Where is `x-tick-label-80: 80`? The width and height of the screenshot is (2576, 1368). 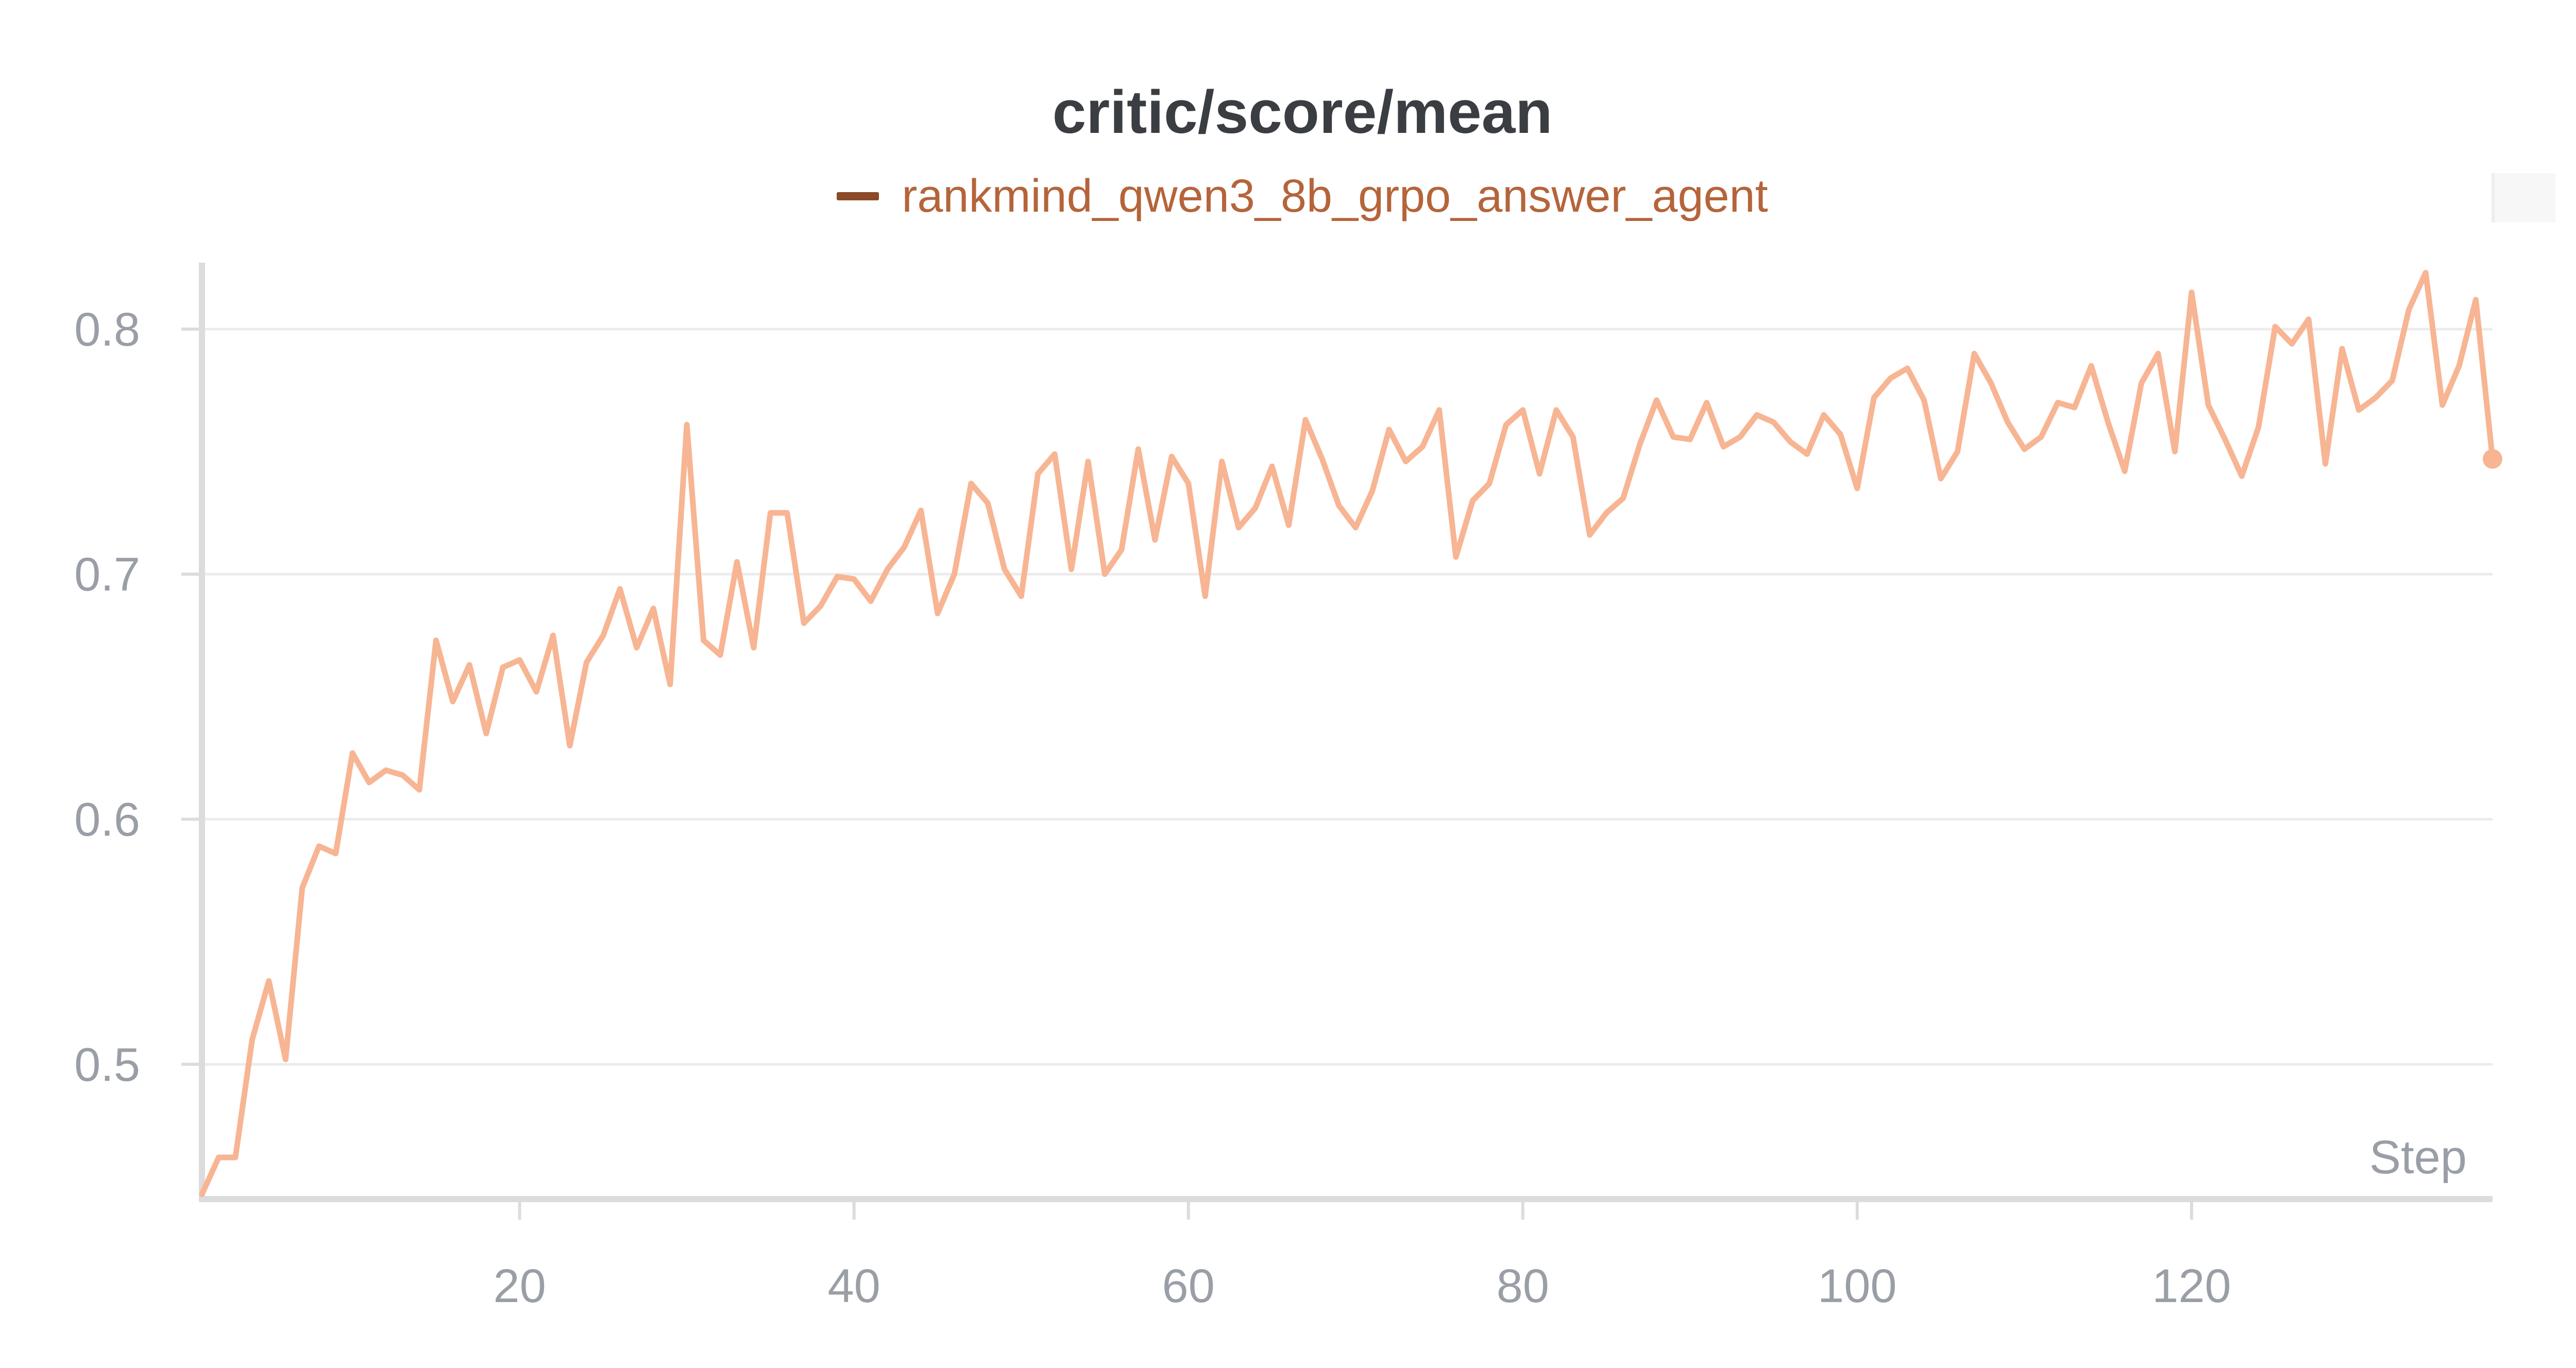 x-tick-label-80: 80 is located at coordinates (1523, 1286).